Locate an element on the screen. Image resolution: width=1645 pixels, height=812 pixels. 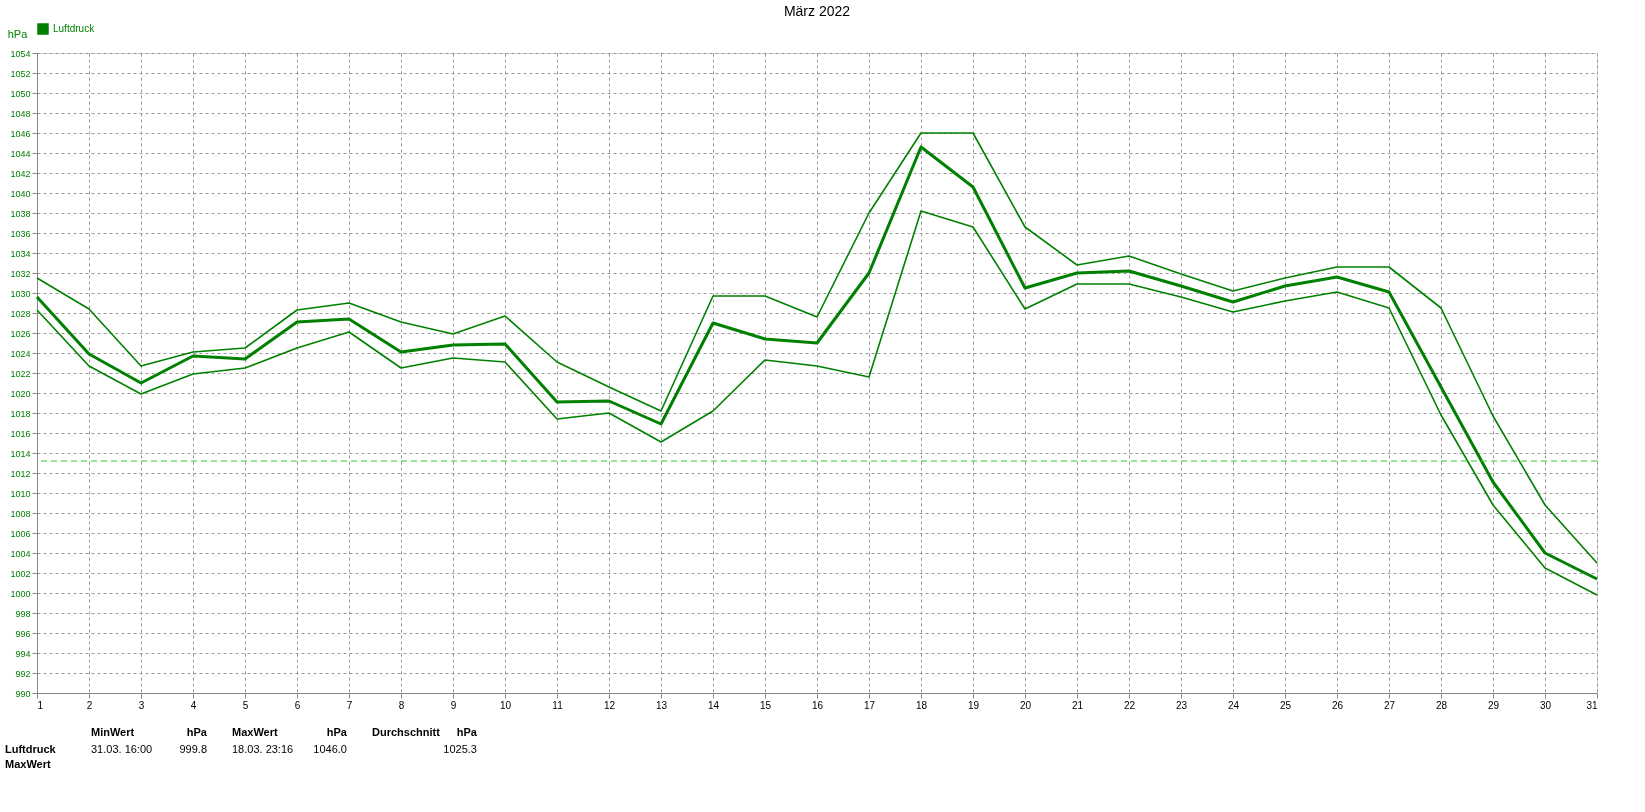
x-tick-label: 19 is located at coordinates (973, 705).